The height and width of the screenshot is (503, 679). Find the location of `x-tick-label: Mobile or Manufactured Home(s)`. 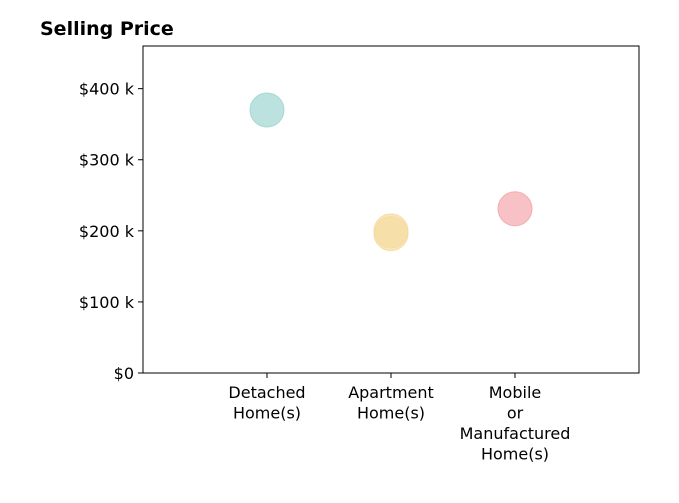

x-tick-label: Mobile or Manufactured Home(s) is located at coordinates (515, 423).